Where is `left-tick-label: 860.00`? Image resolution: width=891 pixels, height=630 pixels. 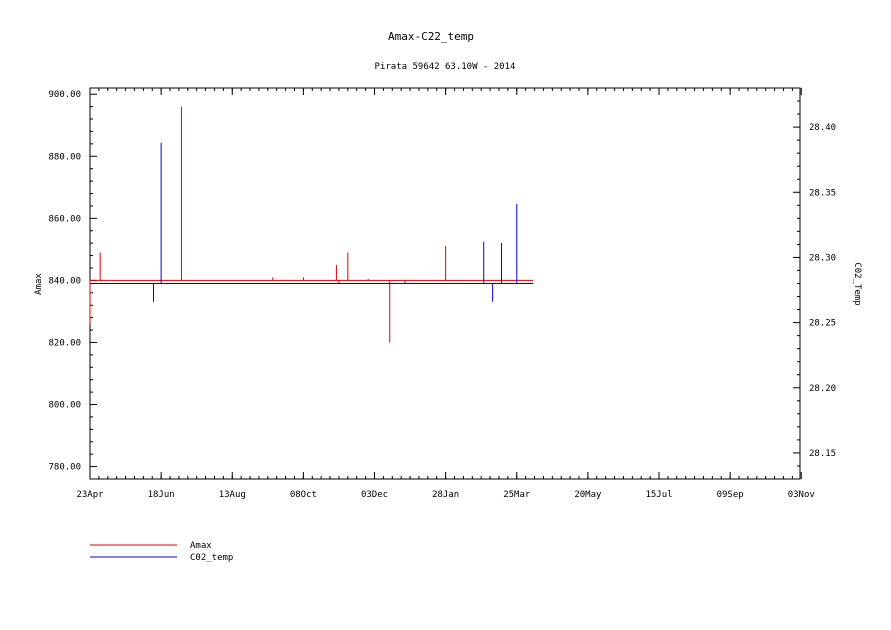 left-tick-label: 860.00 is located at coordinates (64, 219).